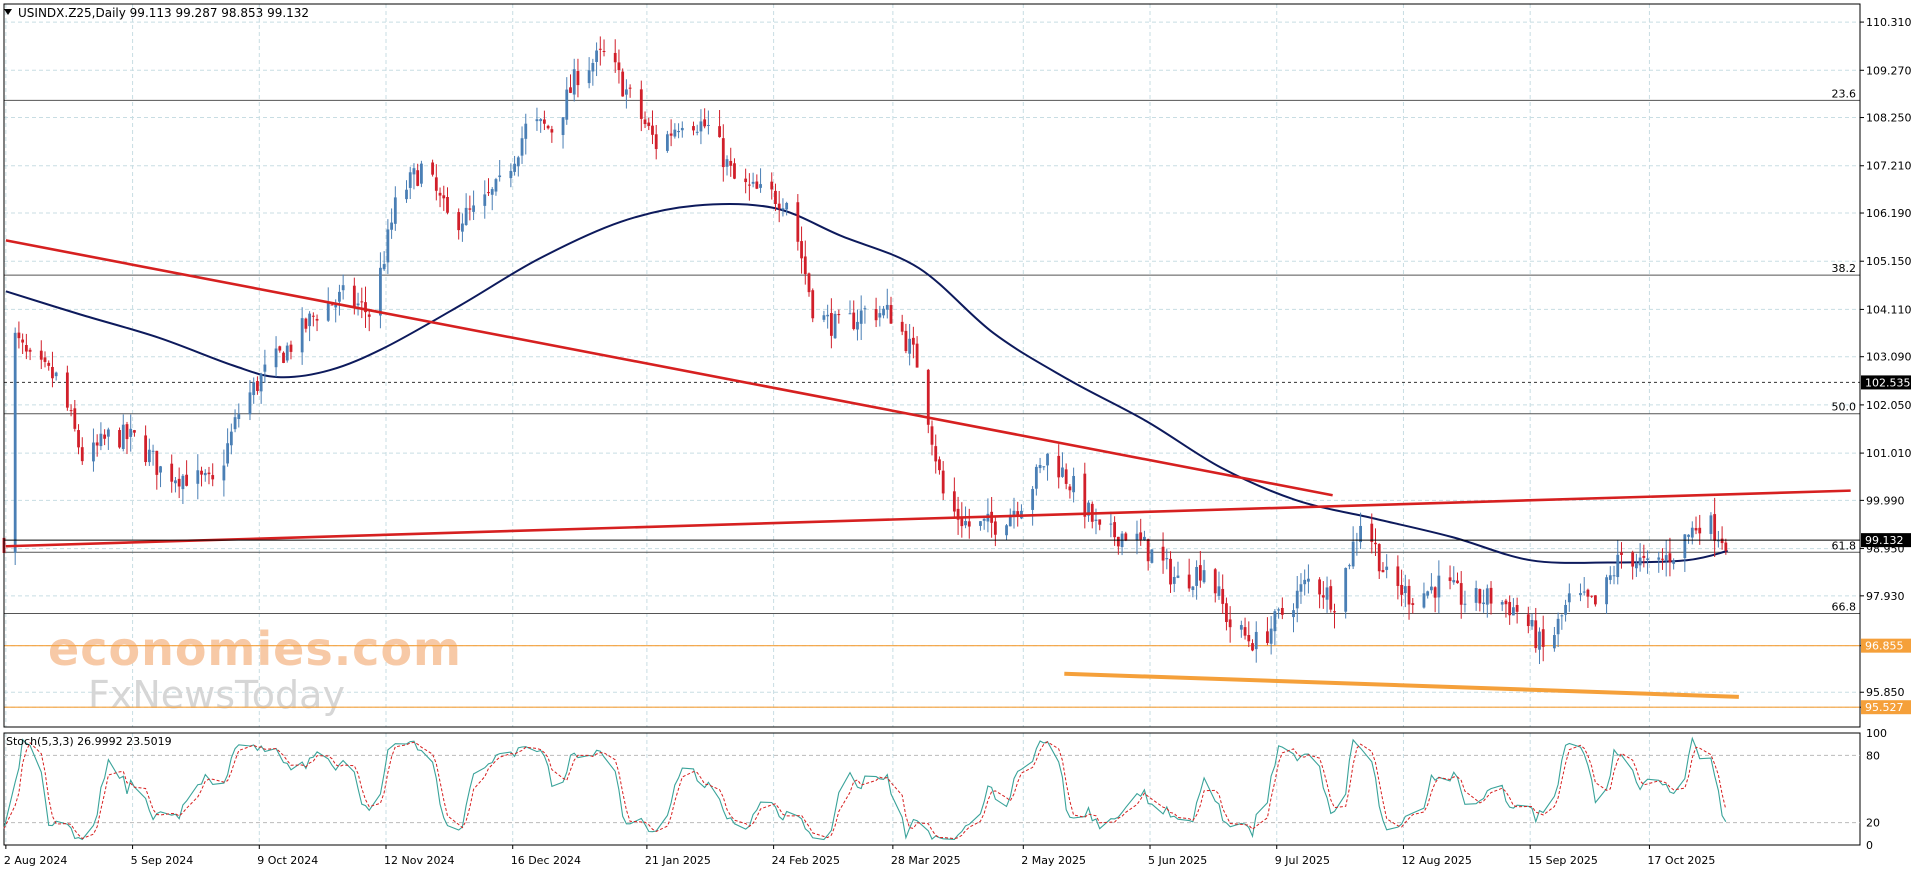 The height and width of the screenshot is (878, 1916). I want to click on collapse-triangle-icon, so click(8, 12).